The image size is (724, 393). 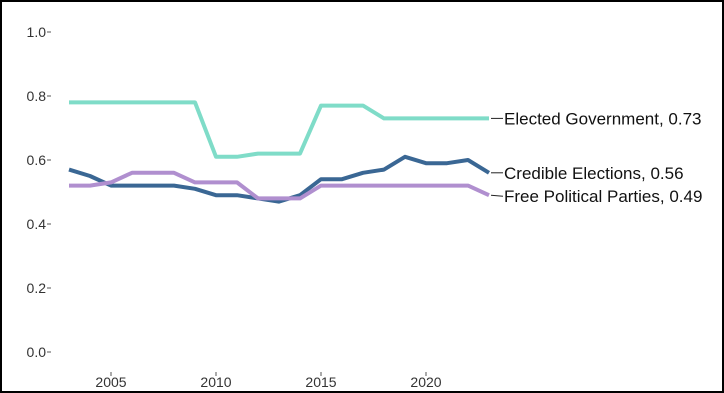 I want to click on y-tick-label: 0.8, so click(x=37, y=96).